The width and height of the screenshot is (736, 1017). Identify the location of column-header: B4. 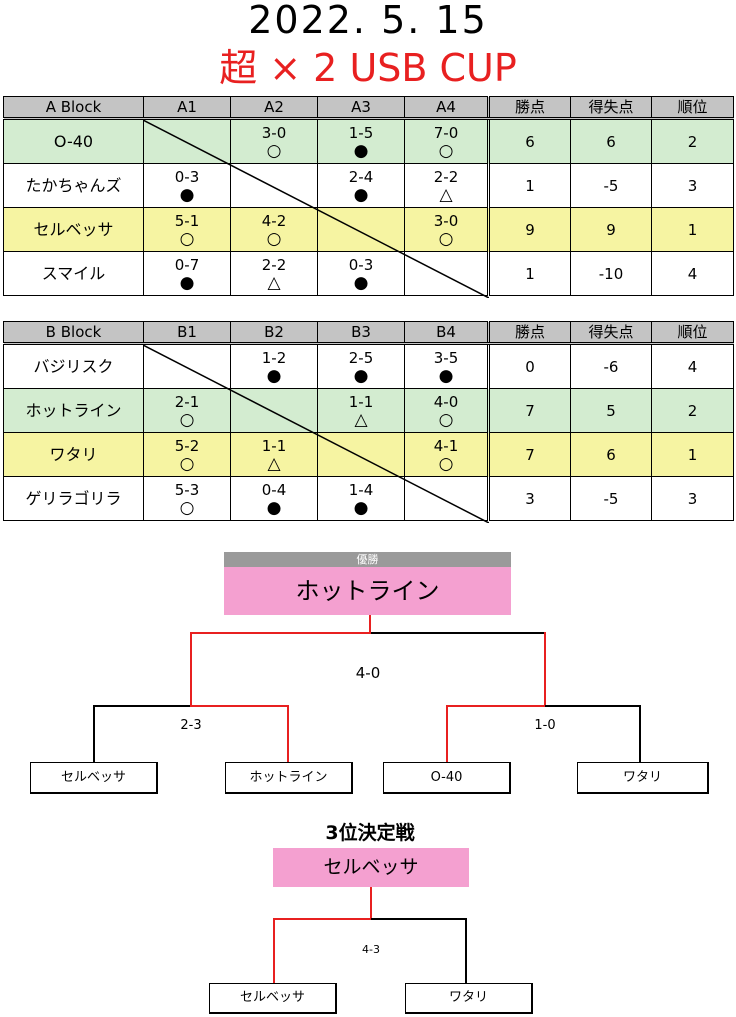
(446, 333).